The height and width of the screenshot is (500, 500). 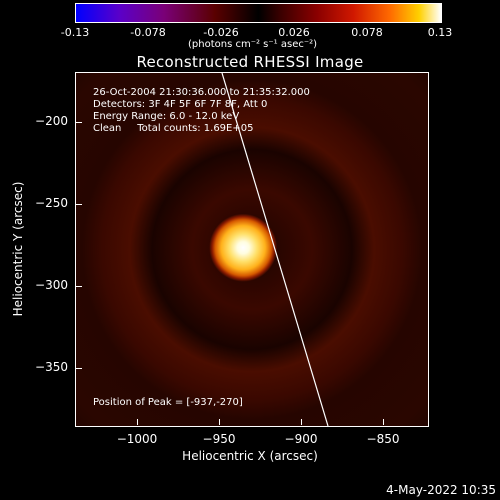 What do you see at coordinates (440, 32) in the screenshot?
I see `colorbar-tick: 0.13` at bounding box center [440, 32].